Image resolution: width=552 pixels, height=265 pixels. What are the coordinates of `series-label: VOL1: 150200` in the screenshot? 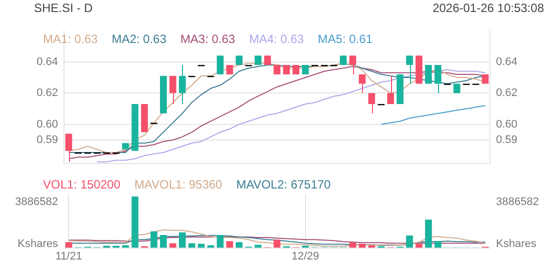 It's located at (82, 184).